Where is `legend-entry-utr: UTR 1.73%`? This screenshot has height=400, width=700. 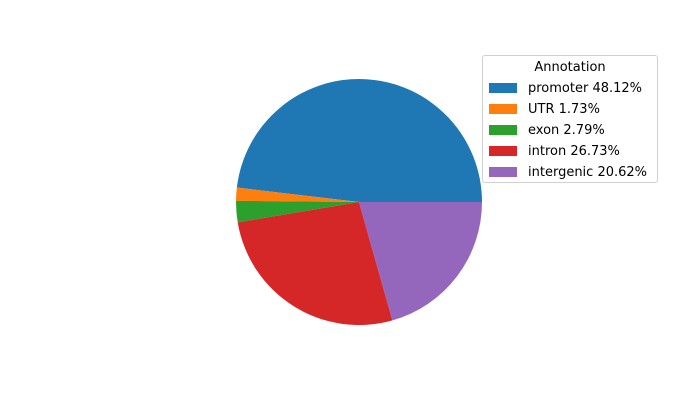
legend-entry-utr: UTR 1.73% is located at coordinates (544, 109).